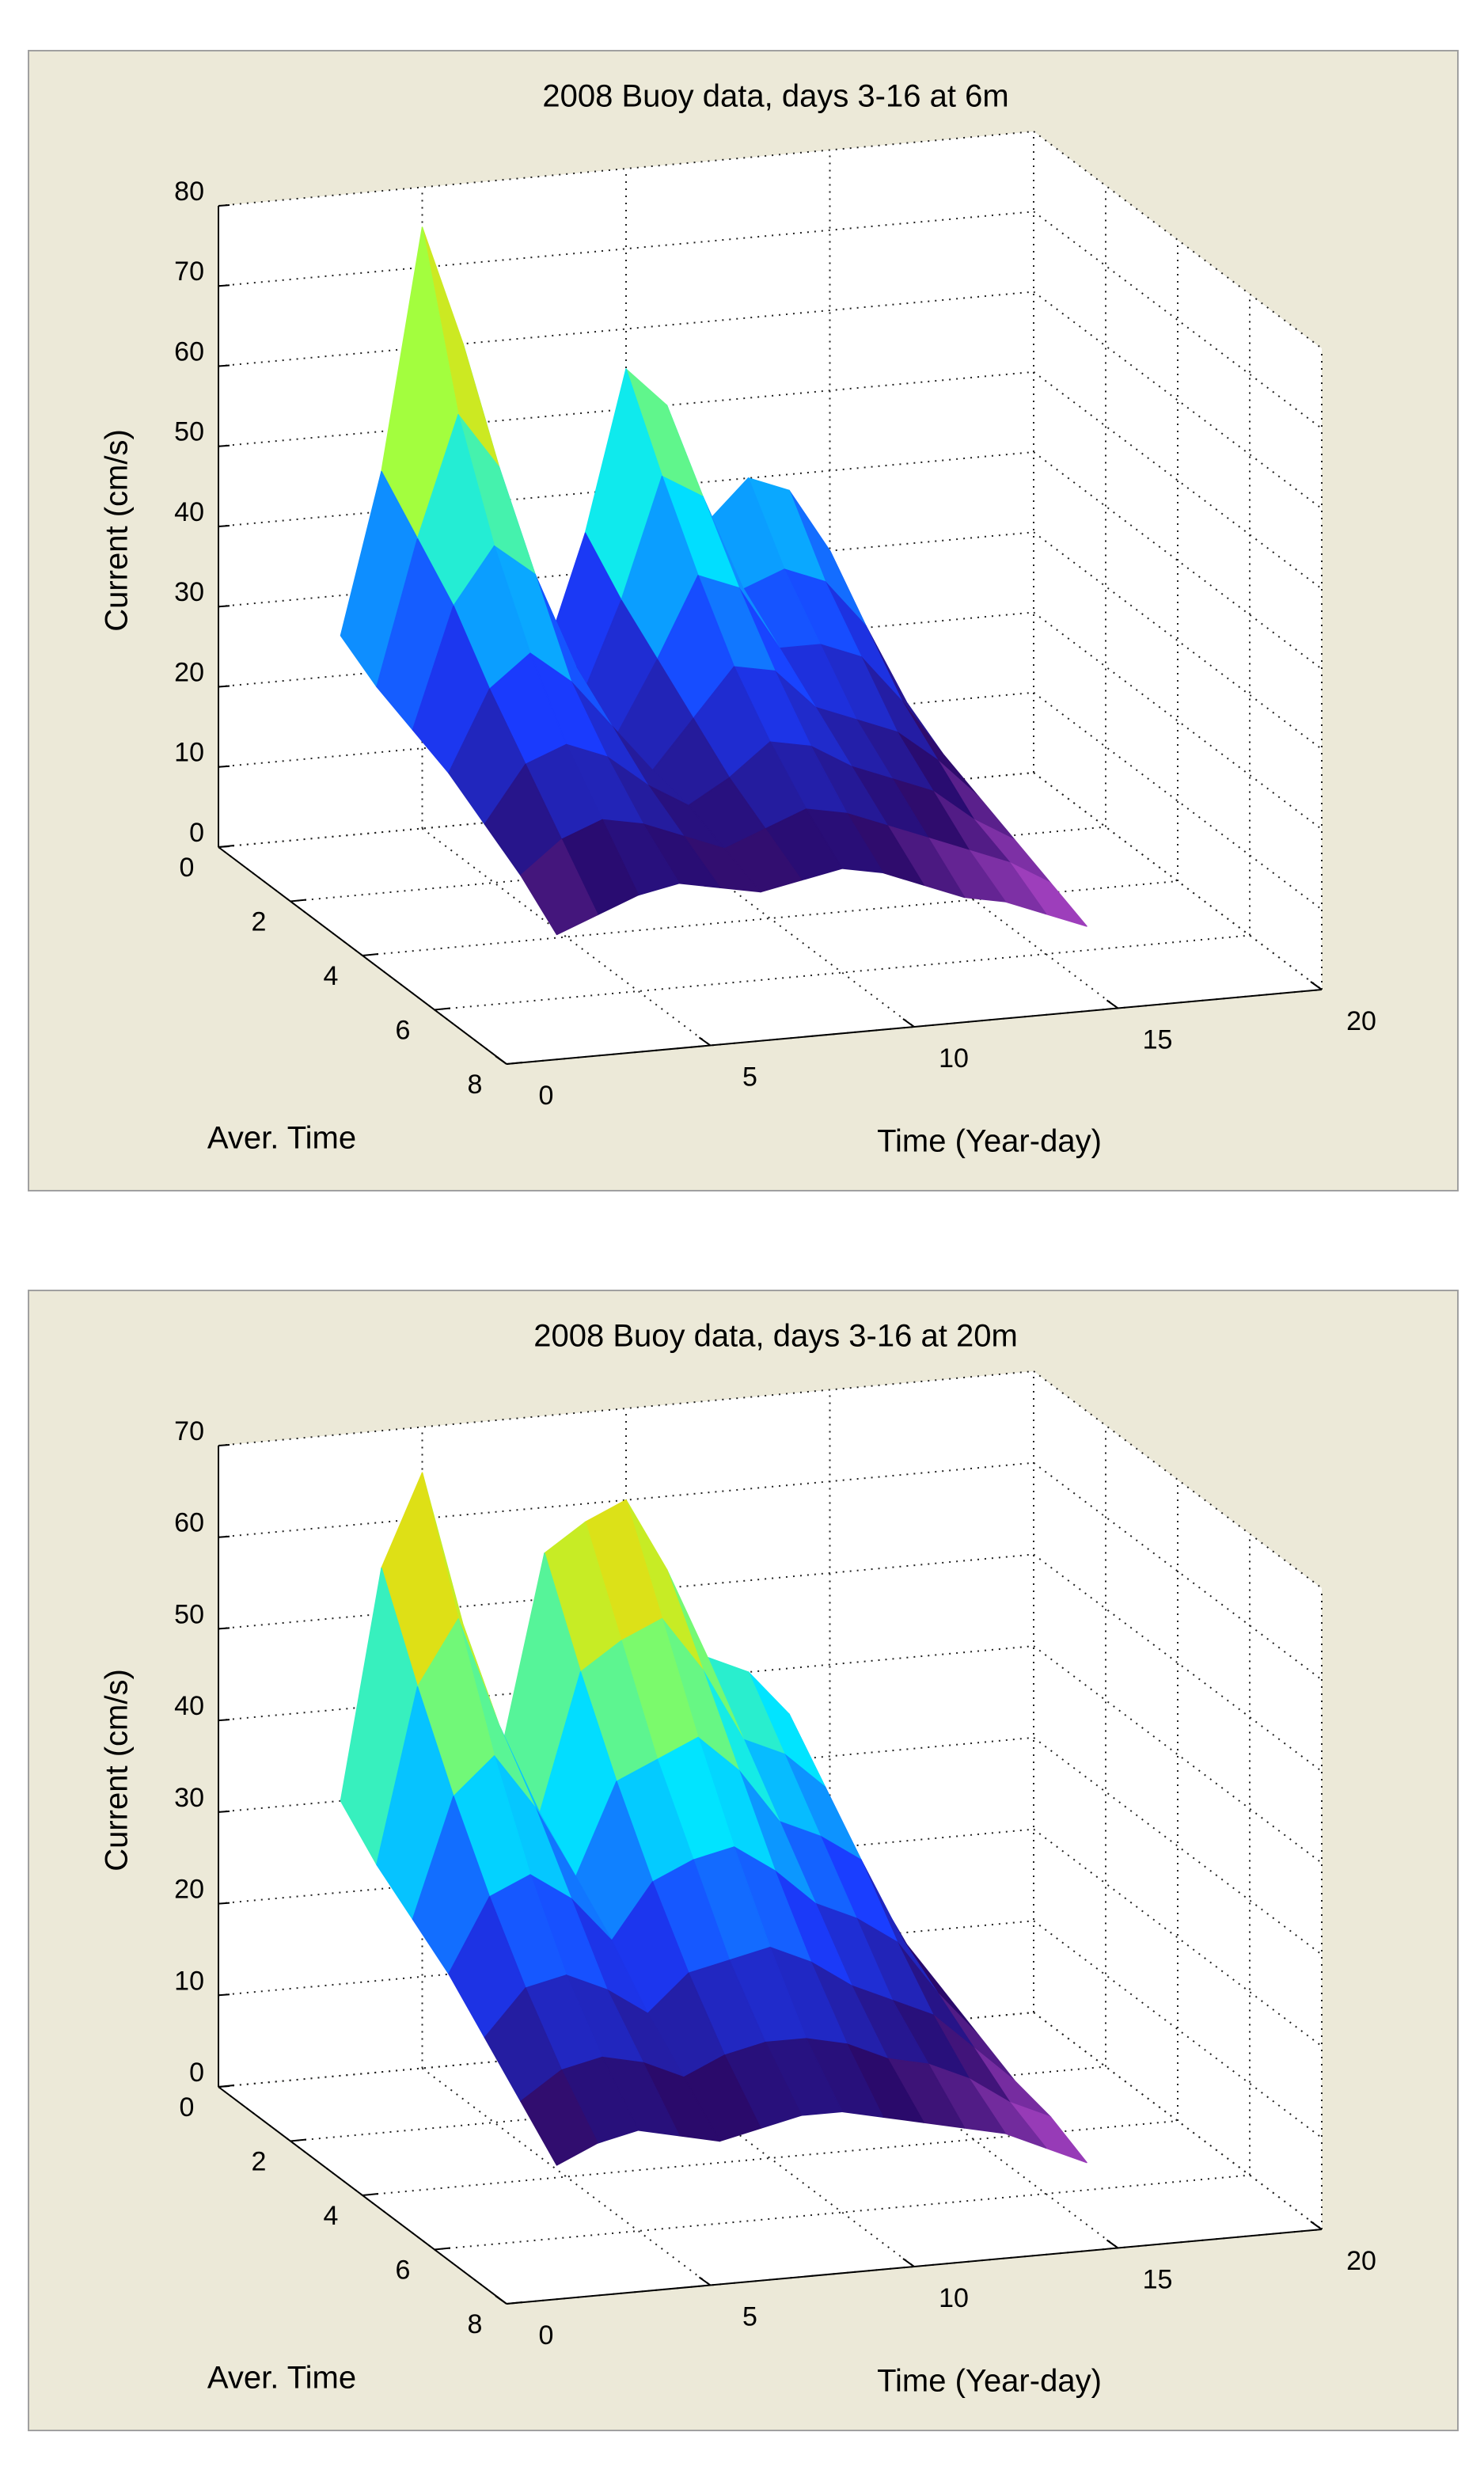 Image resolution: width=1484 pixels, height=2474 pixels. I want to click on x-tick-label: 15, so click(1158, 2279).